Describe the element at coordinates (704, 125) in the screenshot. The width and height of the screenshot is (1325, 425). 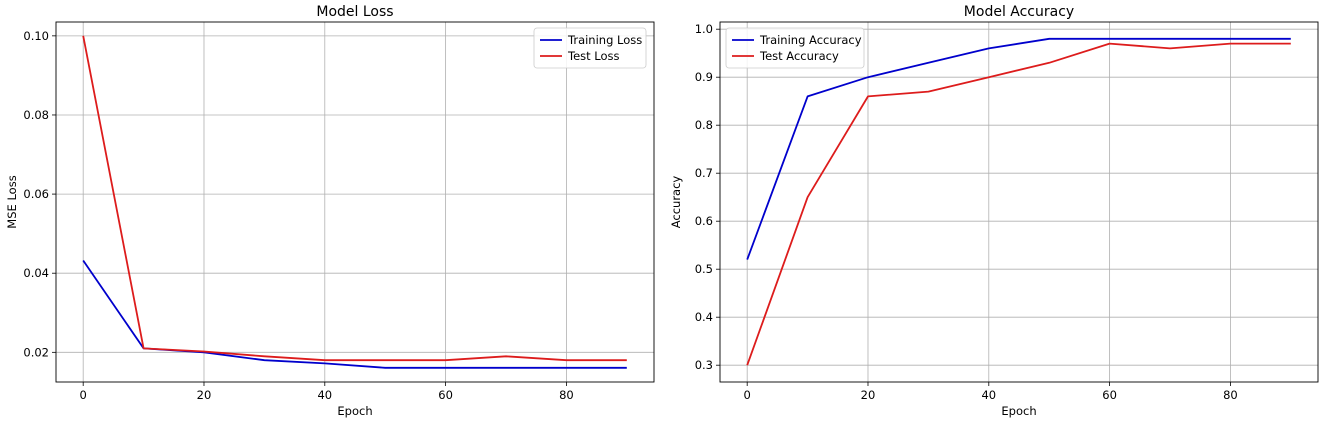
I see `y-tick-label: 0.8` at that location.